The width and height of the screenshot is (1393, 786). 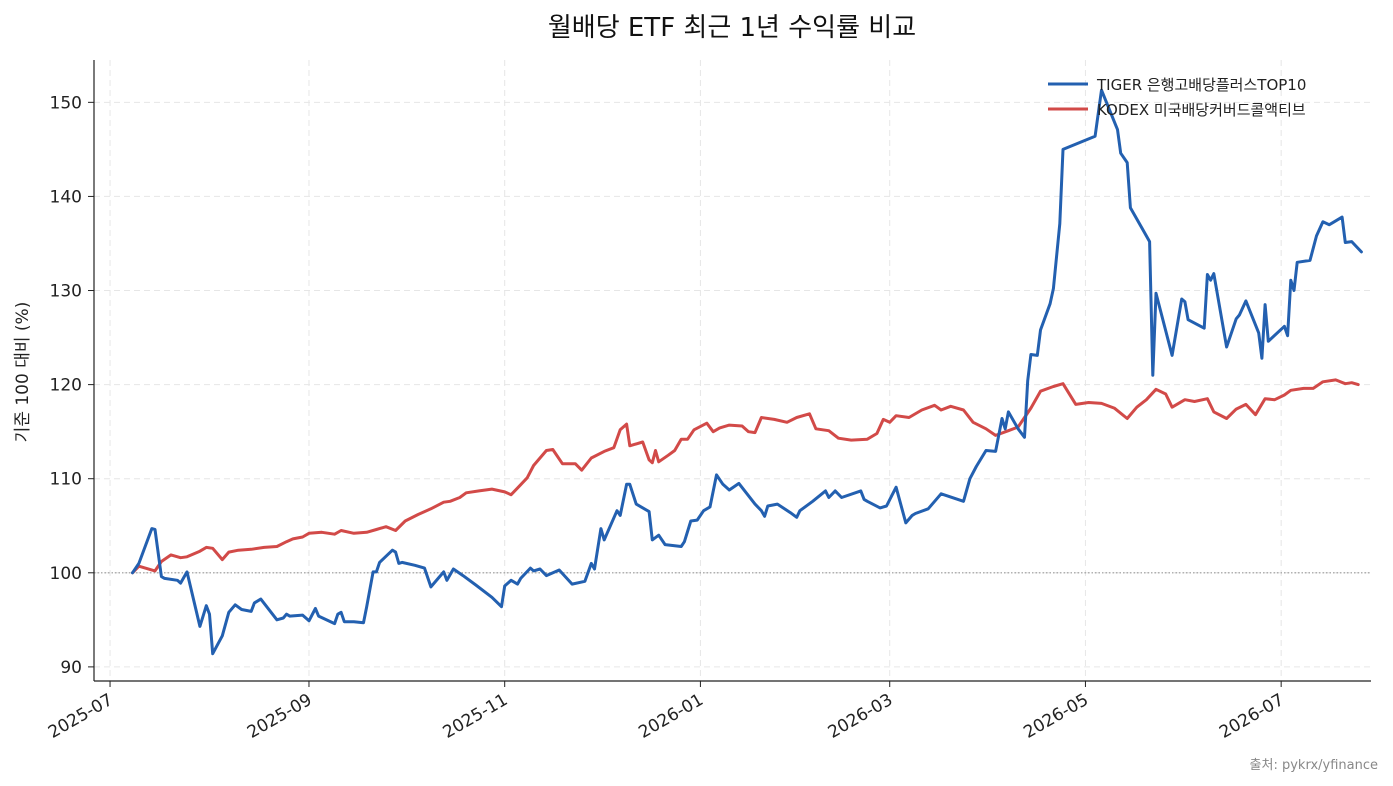 I want to click on x-tick-label: 2025-09, so click(x=280, y=716).